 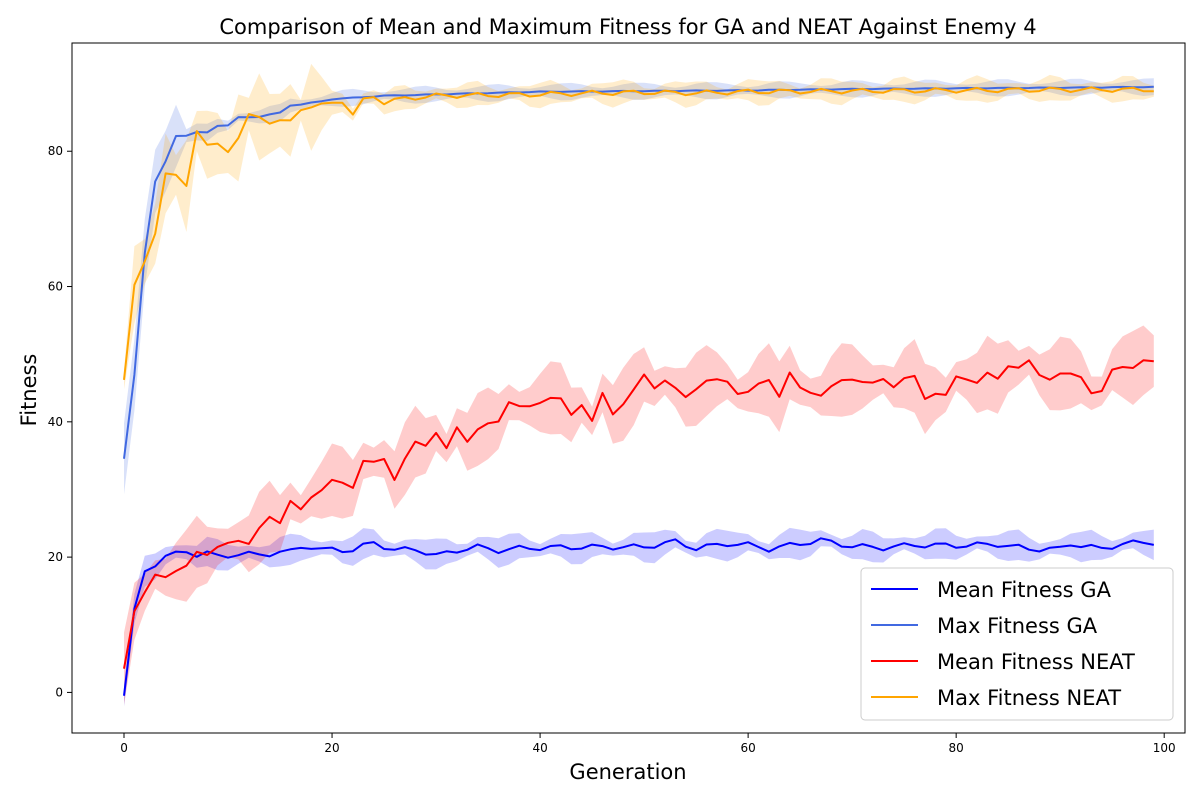 I want to click on y-tick-label: 40, so click(x=55, y=422).